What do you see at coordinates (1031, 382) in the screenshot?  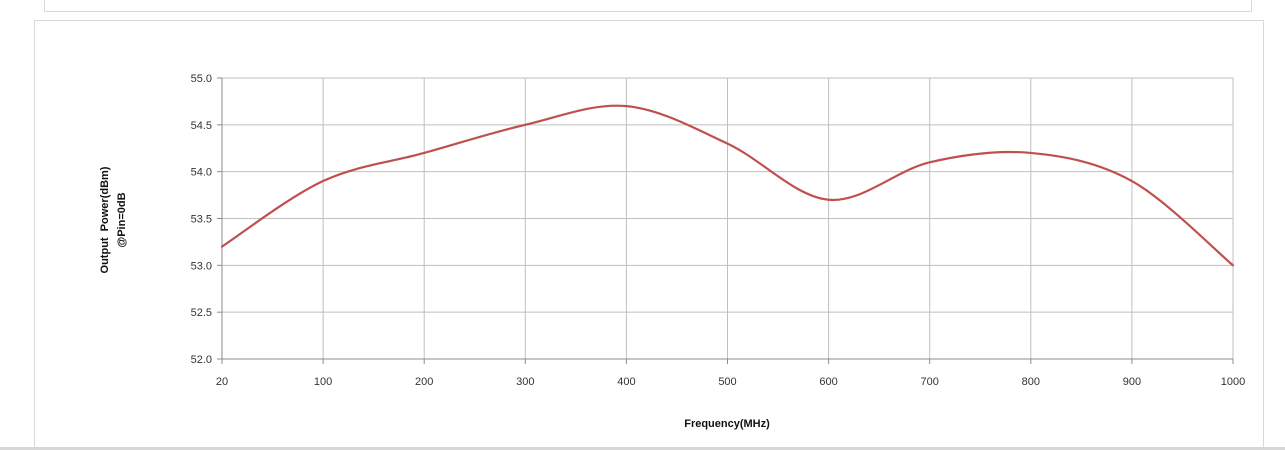 I see `x-tick-label: 800` at bounding box center [1031, 382].